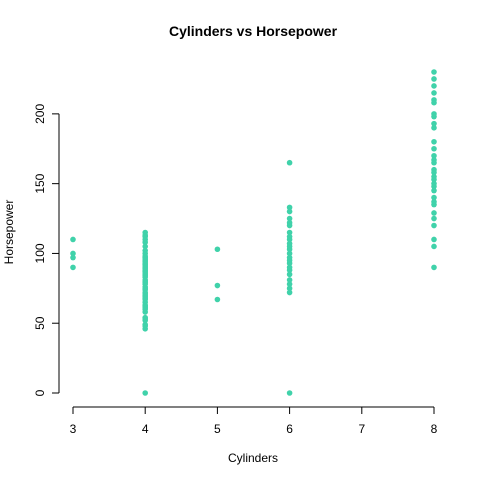 The image size is (480, 480). I want to click on y-tick-label: 100, so click(40, 253).